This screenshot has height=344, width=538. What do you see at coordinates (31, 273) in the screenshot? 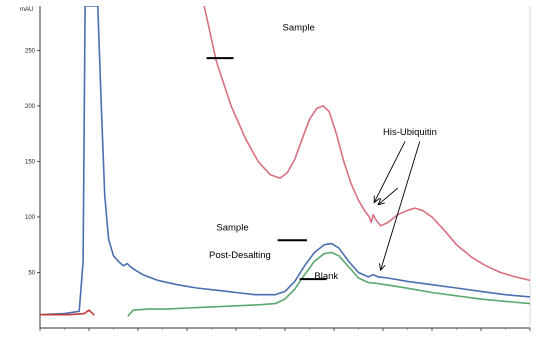
I see `y-tick-label: 50` at bounding box center [31, 273].